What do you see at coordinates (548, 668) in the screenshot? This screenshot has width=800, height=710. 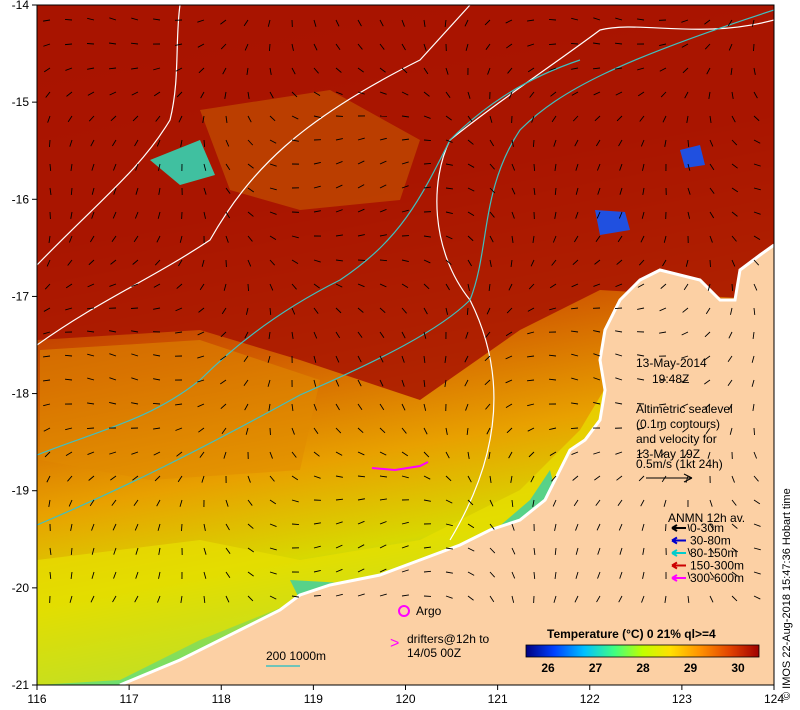 I see `colorbar-tick-label: 26` at bounding box center [548, 668].